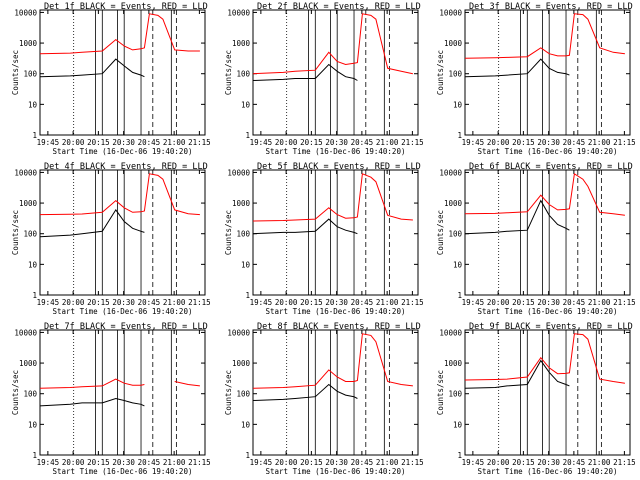 Image resolution: width=640 pixels, height=480 pixels. I want to click on panel-title: Det 4f BLACK = Events, RED = LLD, so click(126, 167).